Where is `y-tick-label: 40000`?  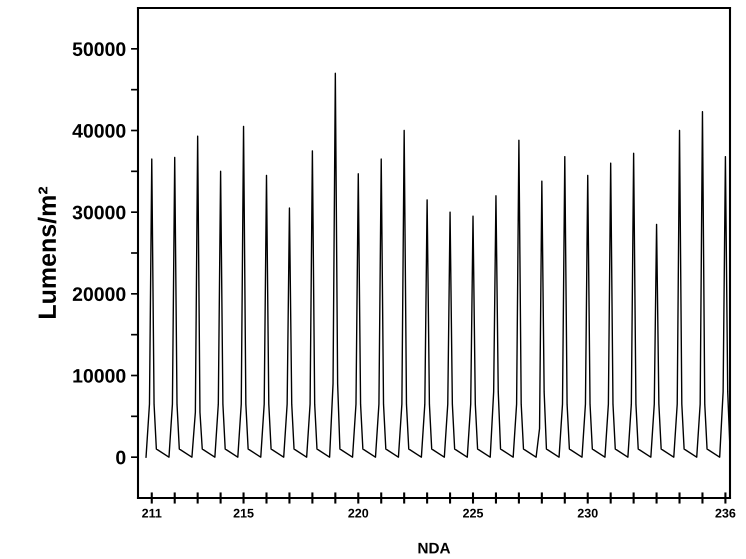
y-tick-label: 40000 is located at coordinates (99, 131).